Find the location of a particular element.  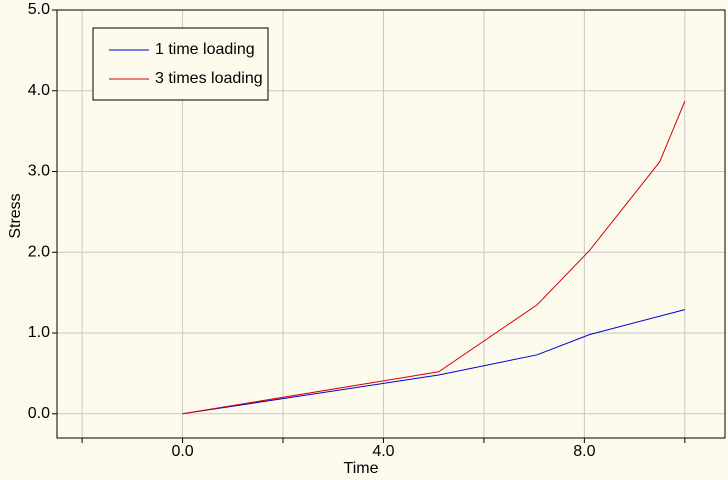

x-axis-label: Time is located at coordinates (361, 468).